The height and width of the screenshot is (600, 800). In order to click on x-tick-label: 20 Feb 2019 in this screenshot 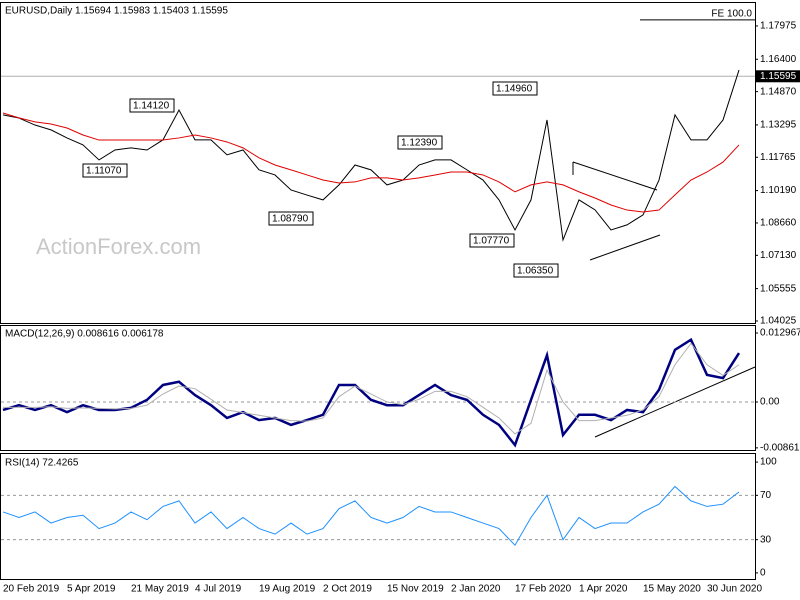, I will do `click(31, 589)`.